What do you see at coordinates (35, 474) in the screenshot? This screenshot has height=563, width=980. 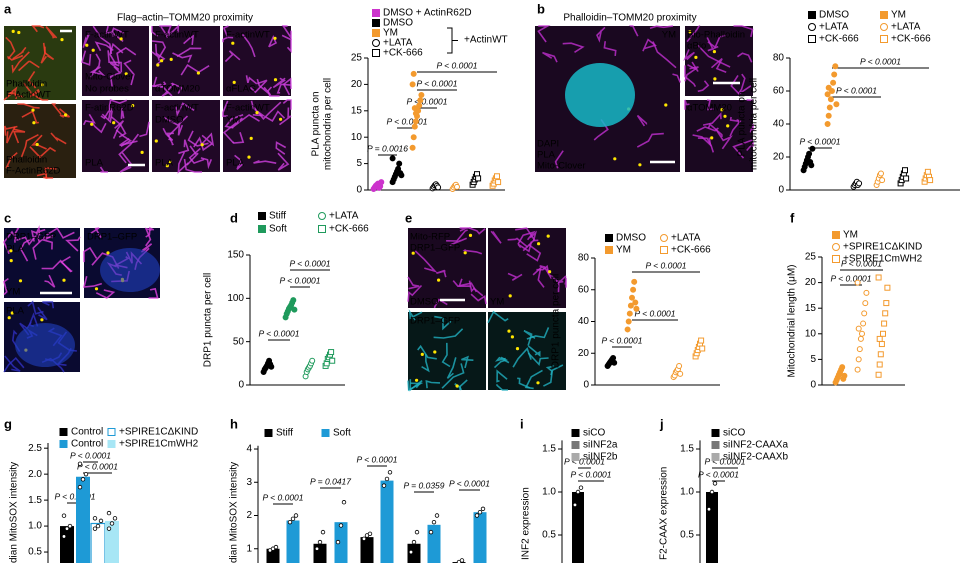 I see `y-tick-label: 2.0` at bounding box center [35, 474].